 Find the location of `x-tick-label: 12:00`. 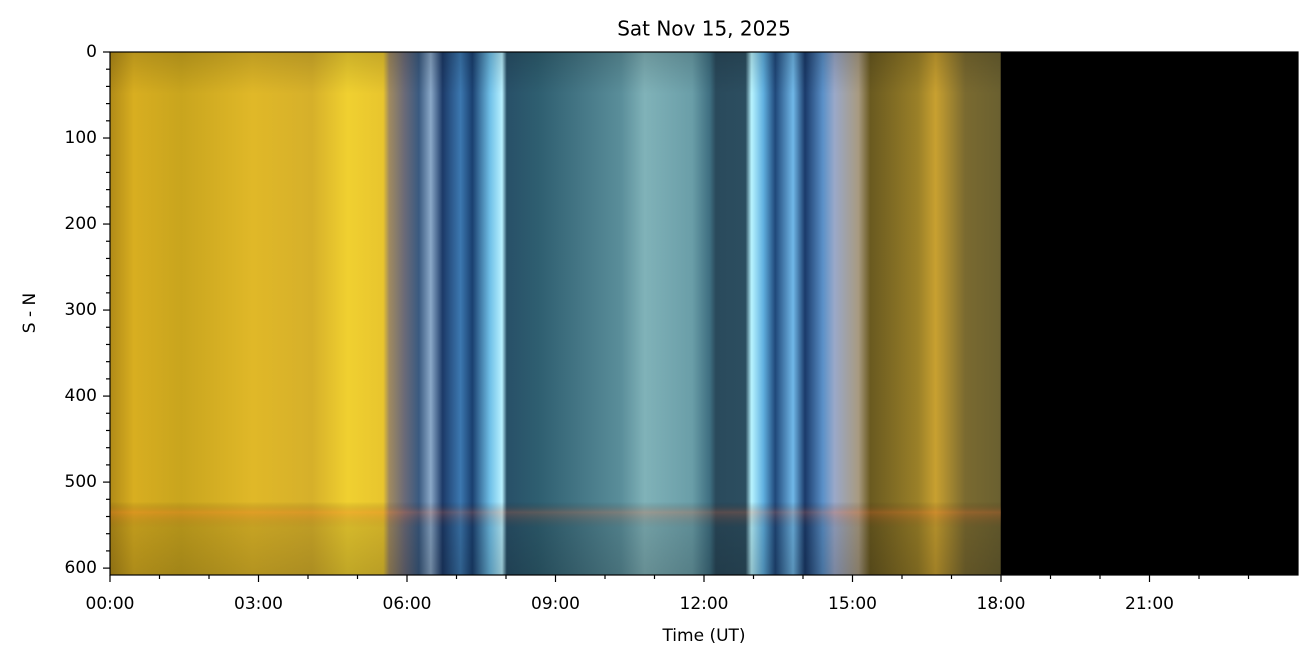

x-tick-label: 12:00 is located at coordinates (704, 604).